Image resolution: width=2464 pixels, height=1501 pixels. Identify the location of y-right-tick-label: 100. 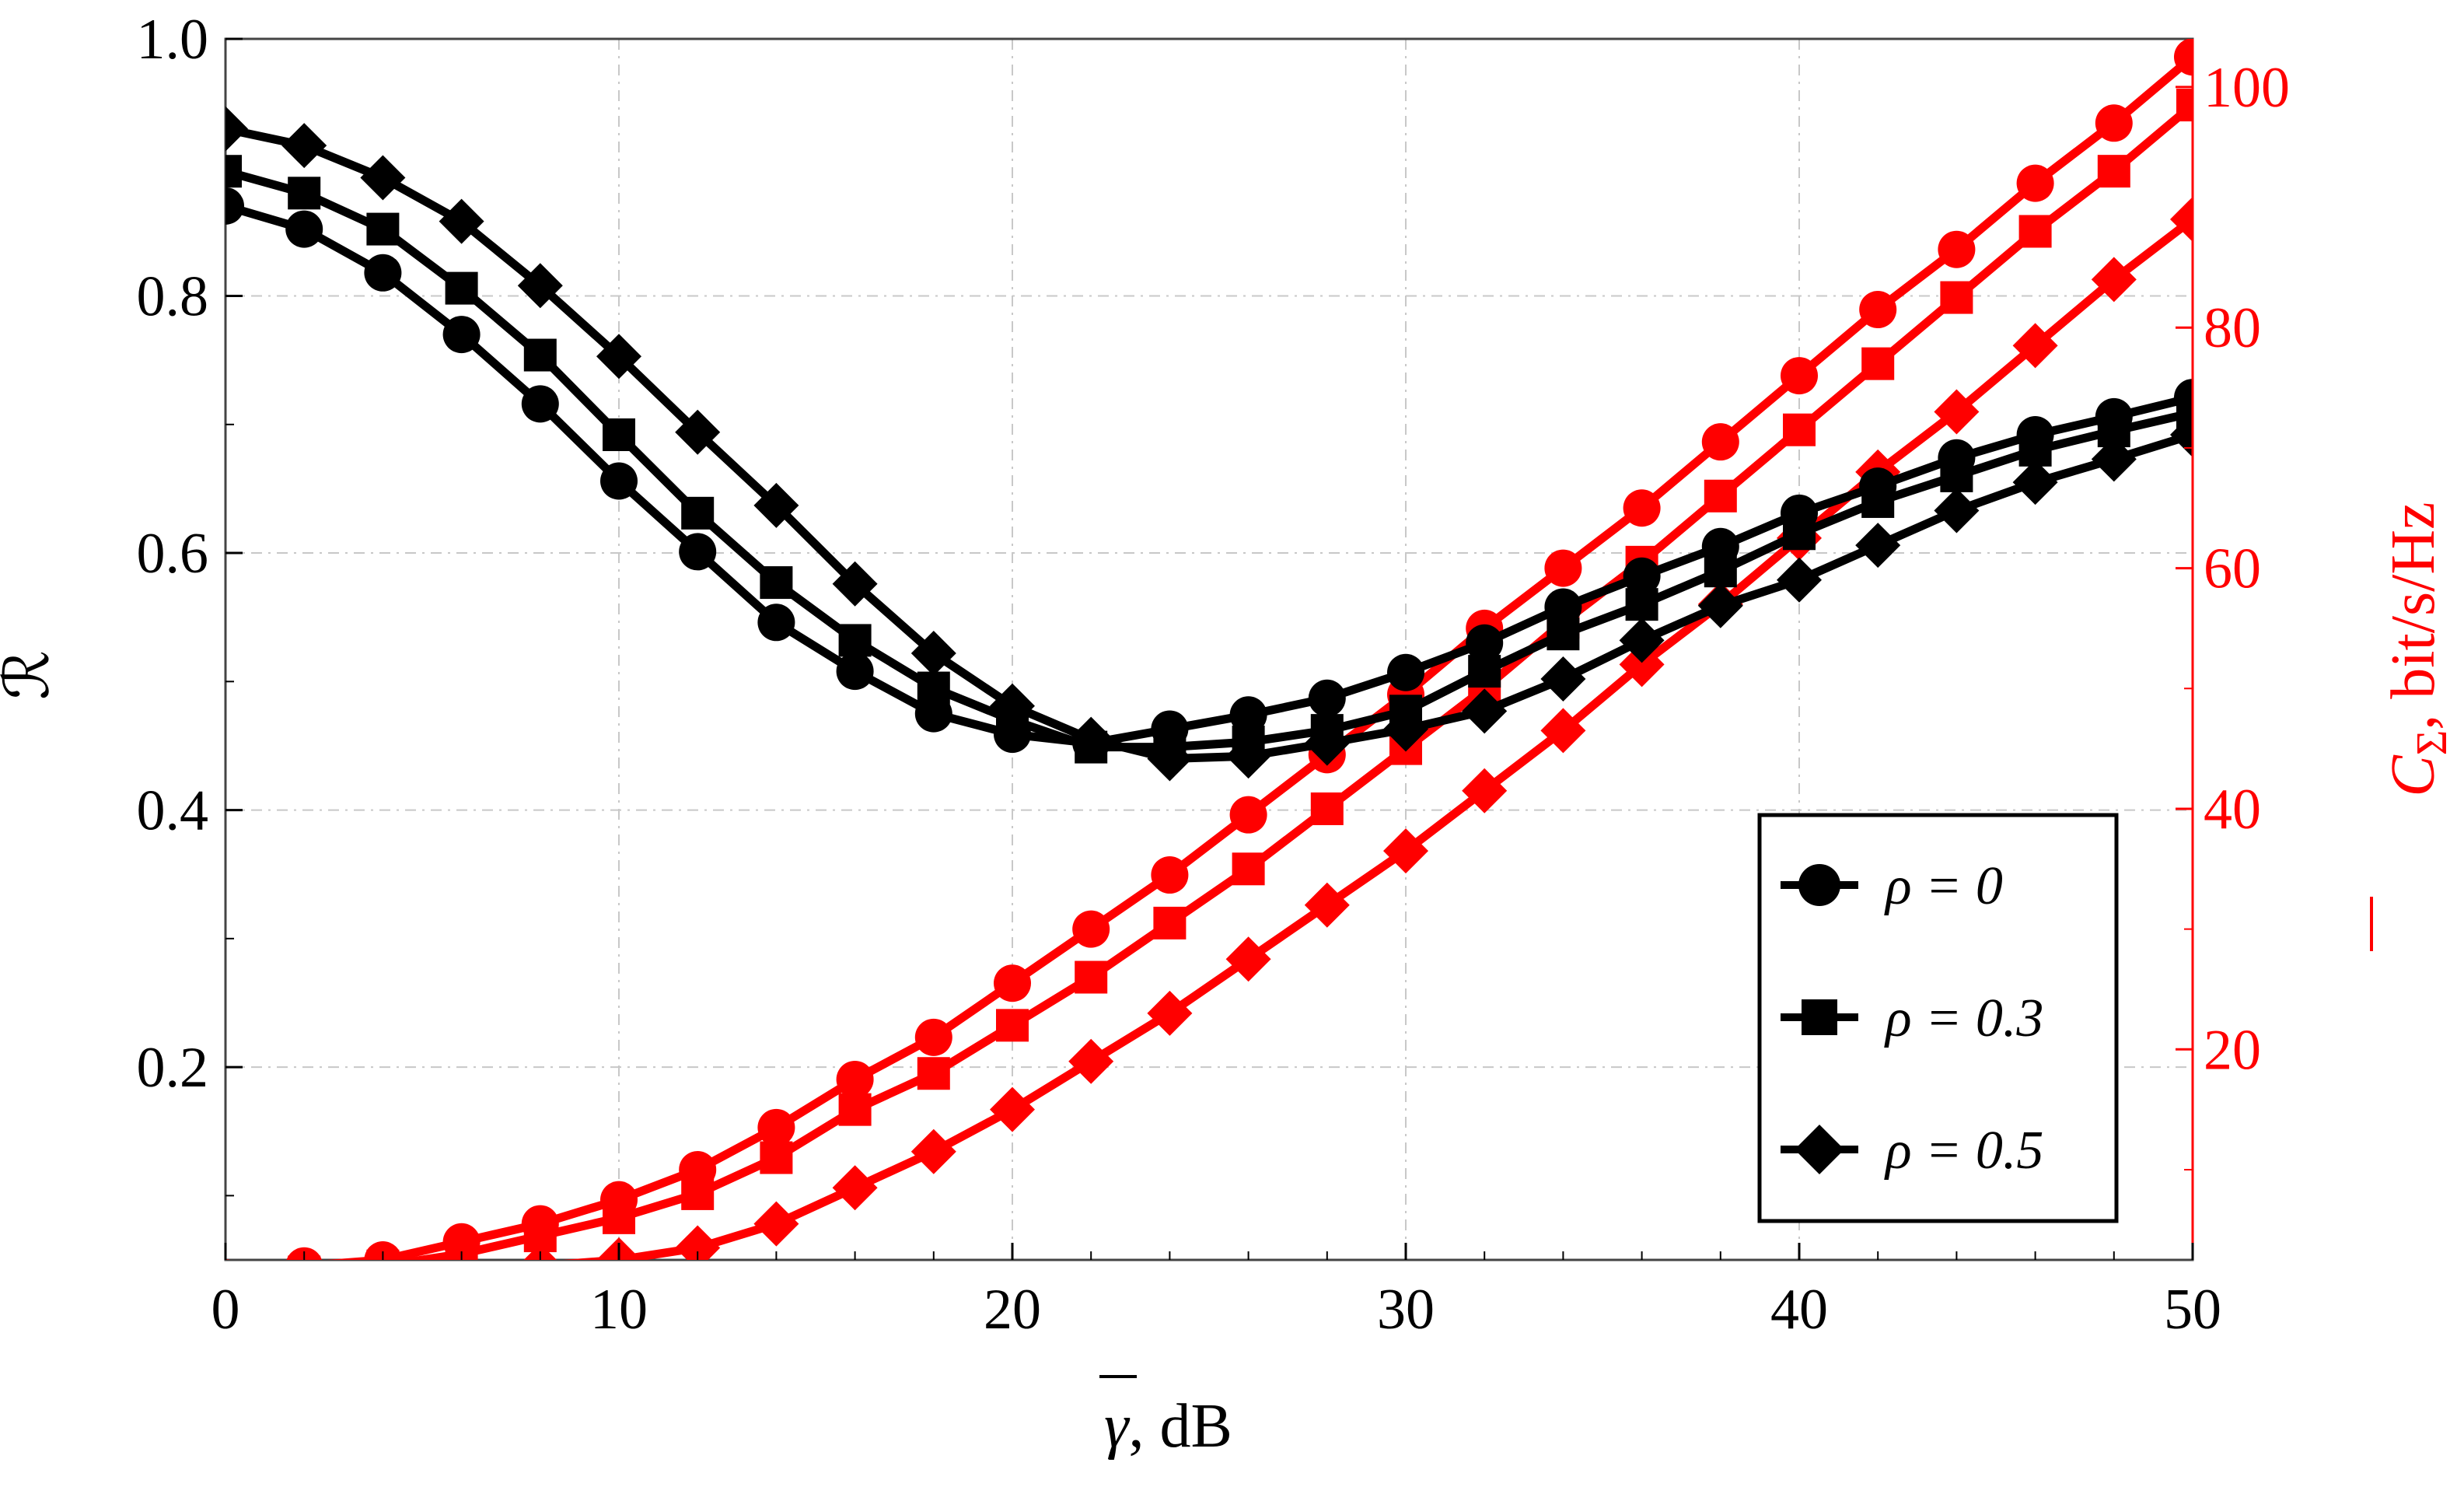
(2247, 88).